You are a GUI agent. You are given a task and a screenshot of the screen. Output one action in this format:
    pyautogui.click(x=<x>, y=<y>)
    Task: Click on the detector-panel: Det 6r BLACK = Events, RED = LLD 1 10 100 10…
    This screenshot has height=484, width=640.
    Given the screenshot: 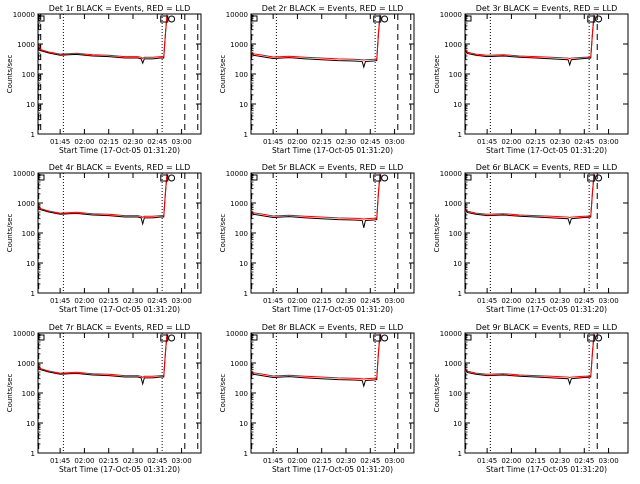 What is the action you would take?
    pyautogui.click(x=531, y=238)
    